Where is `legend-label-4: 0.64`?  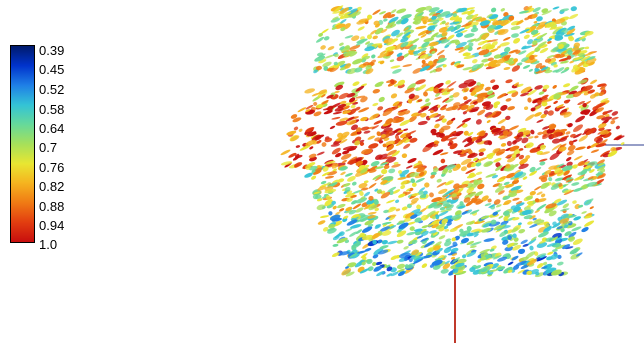
legend-label-4: 0.64 is located at coordinates (52, 128).